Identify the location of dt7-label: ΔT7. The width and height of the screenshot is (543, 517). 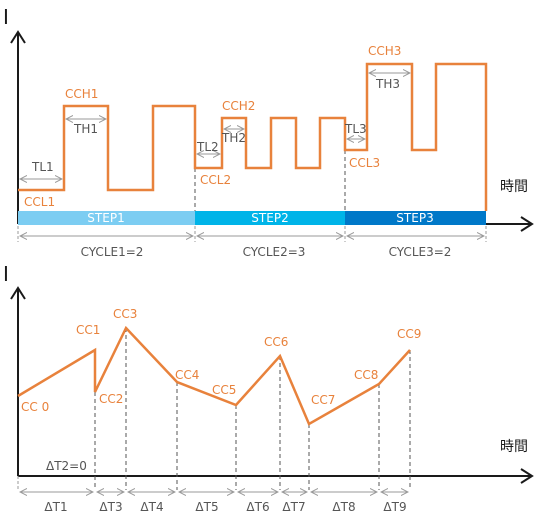
(293, 507).